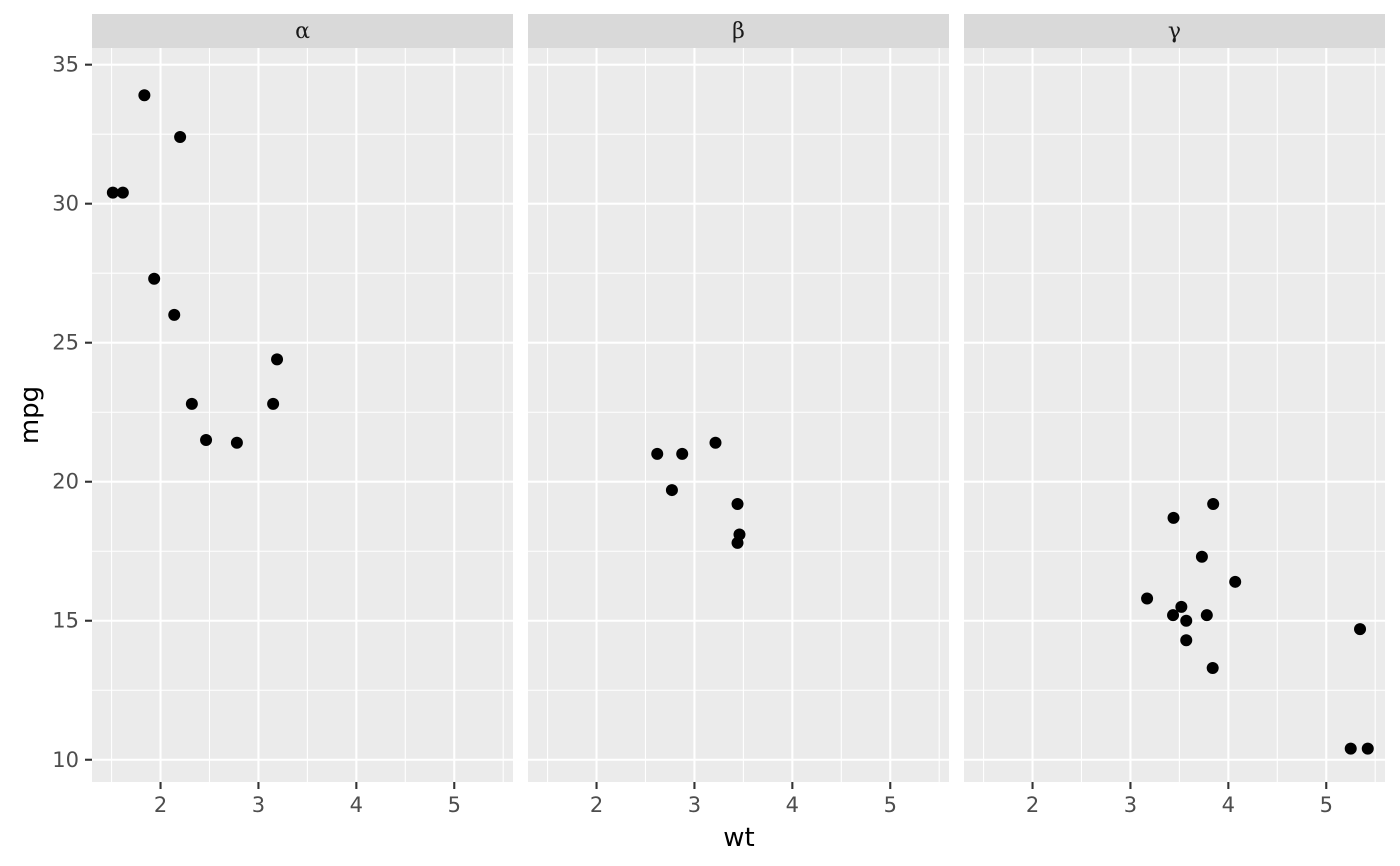 The width and height of the screenshot is (1400, 866). I want to click on y-tick-label: 35, so click(65, 65).